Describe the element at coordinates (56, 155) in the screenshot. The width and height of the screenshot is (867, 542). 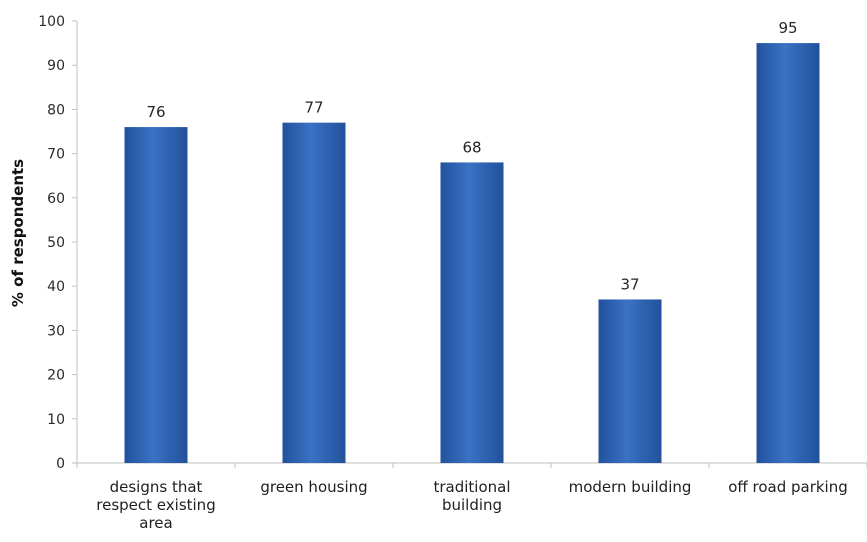
I see `y-tick-label: 70` at that location.